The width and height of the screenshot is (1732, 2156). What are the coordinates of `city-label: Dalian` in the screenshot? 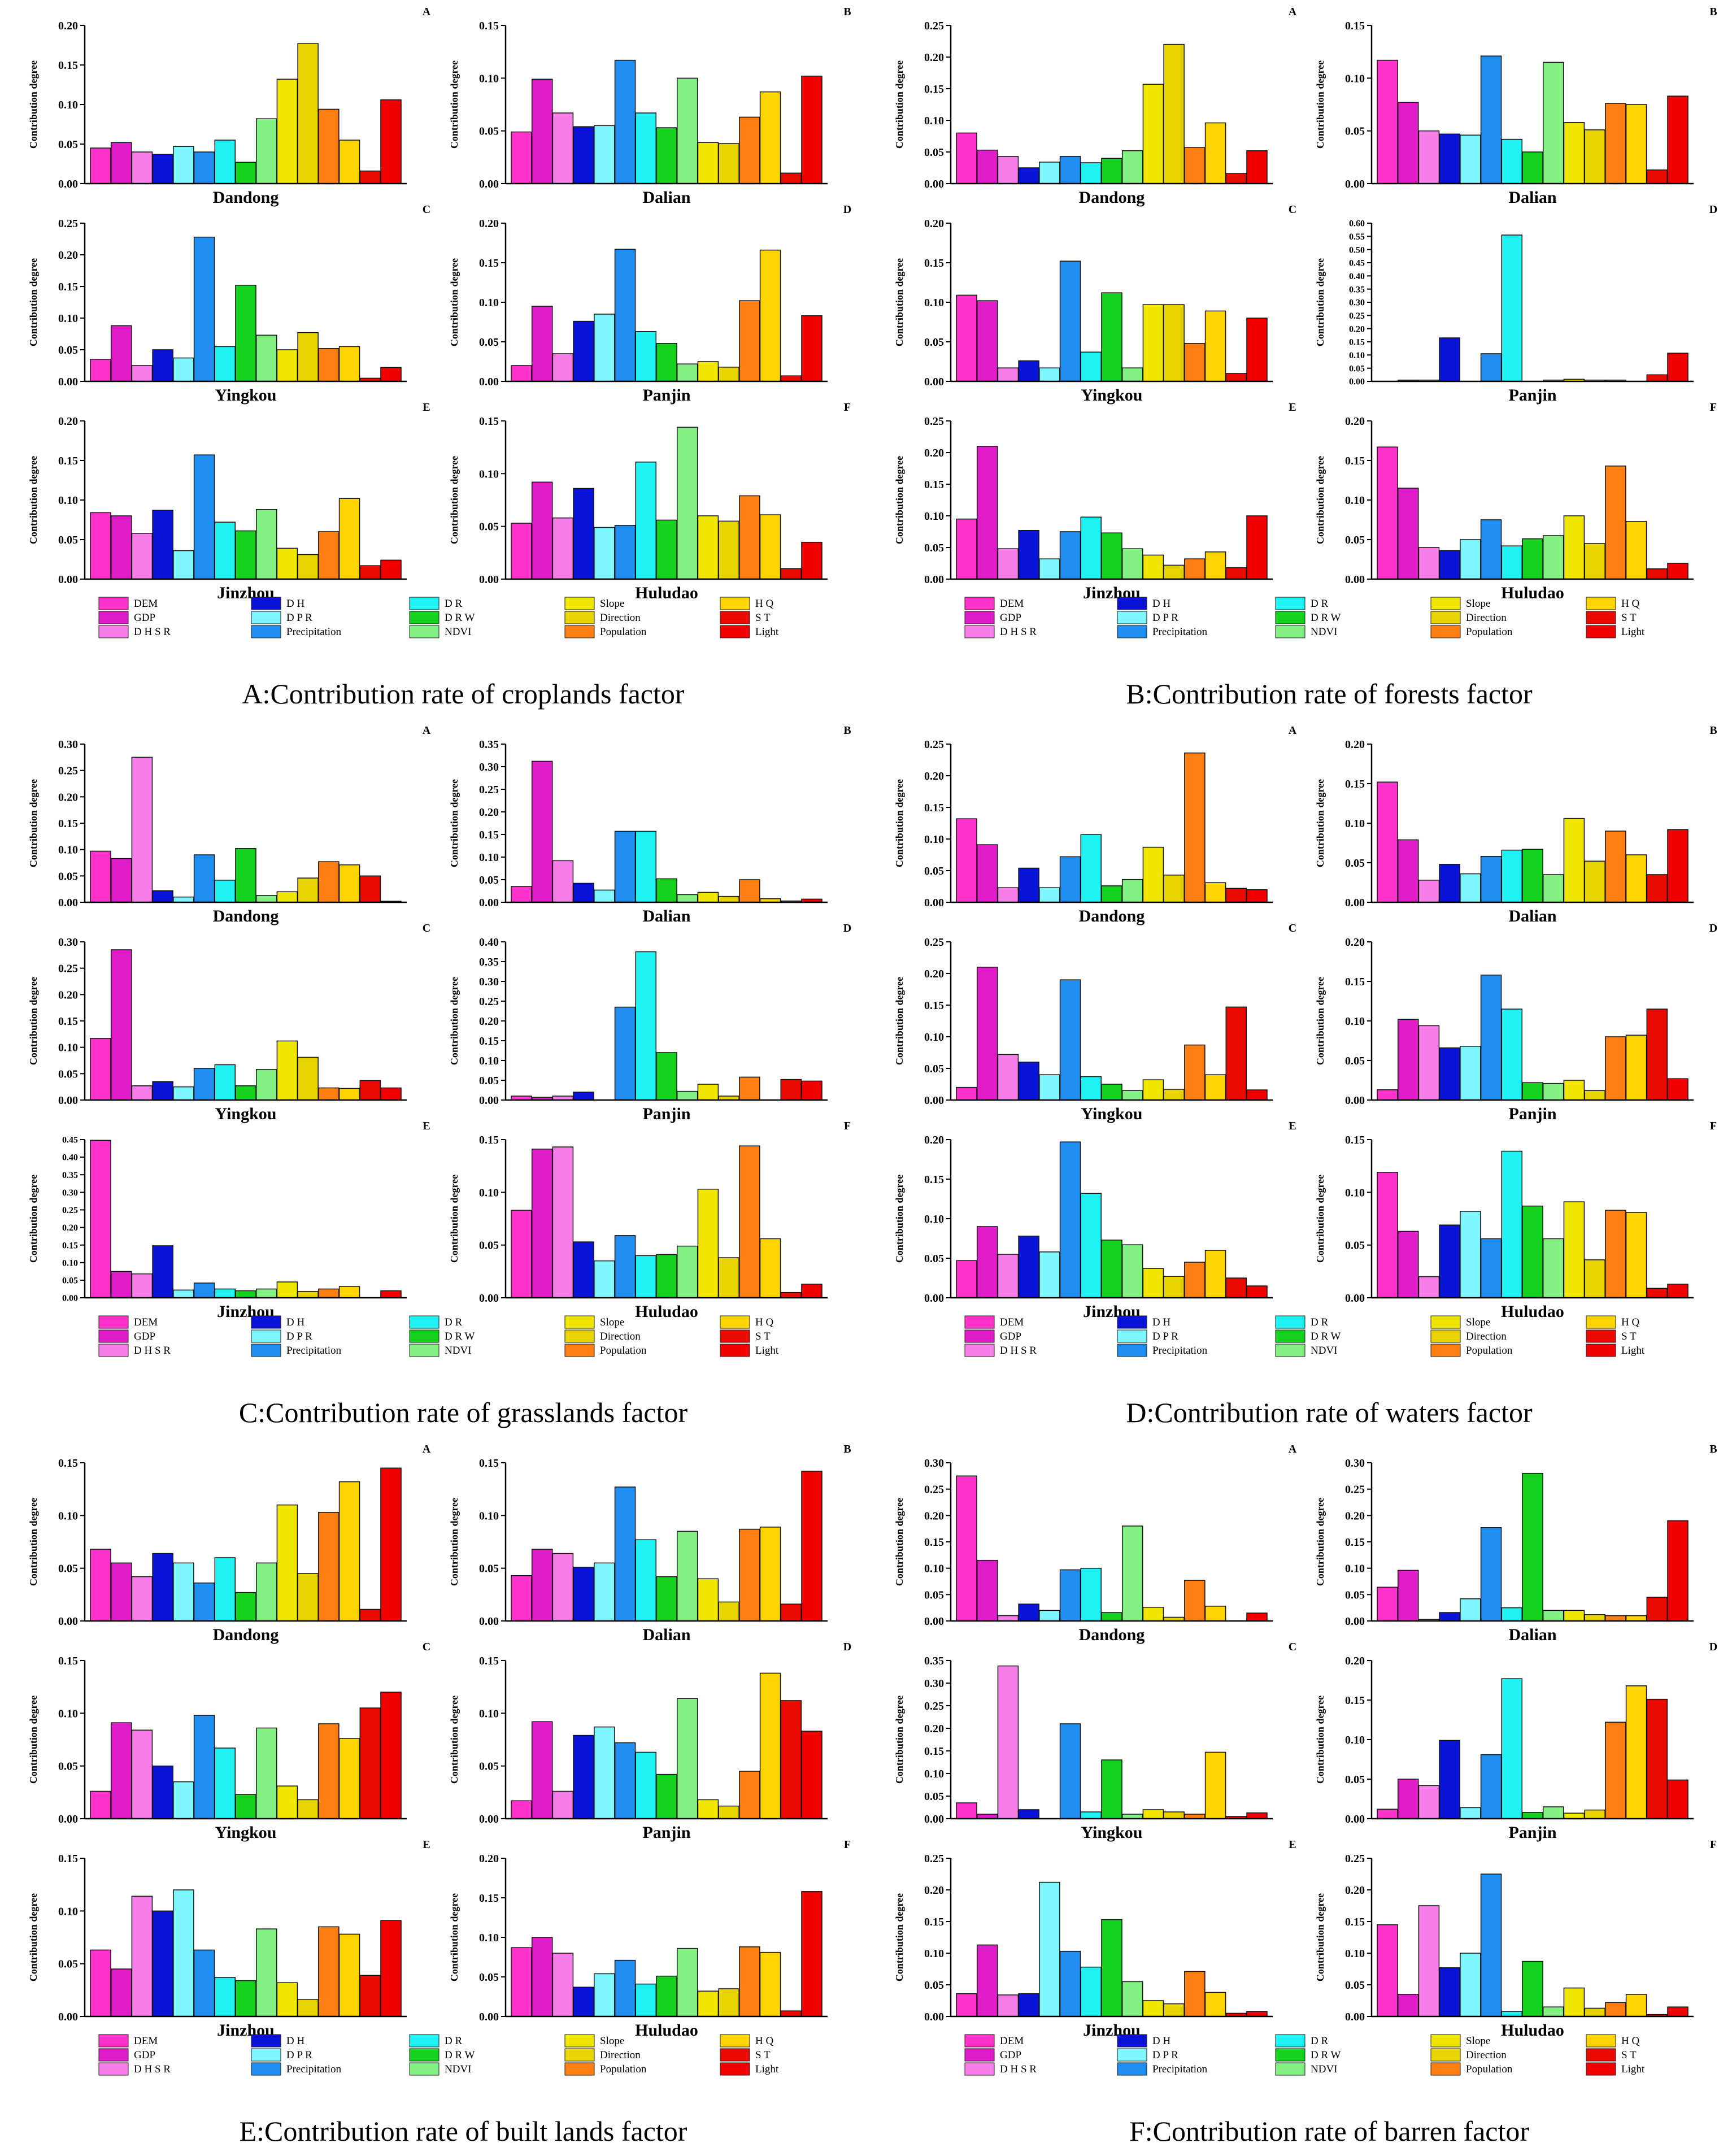 It's located at (666, 916).